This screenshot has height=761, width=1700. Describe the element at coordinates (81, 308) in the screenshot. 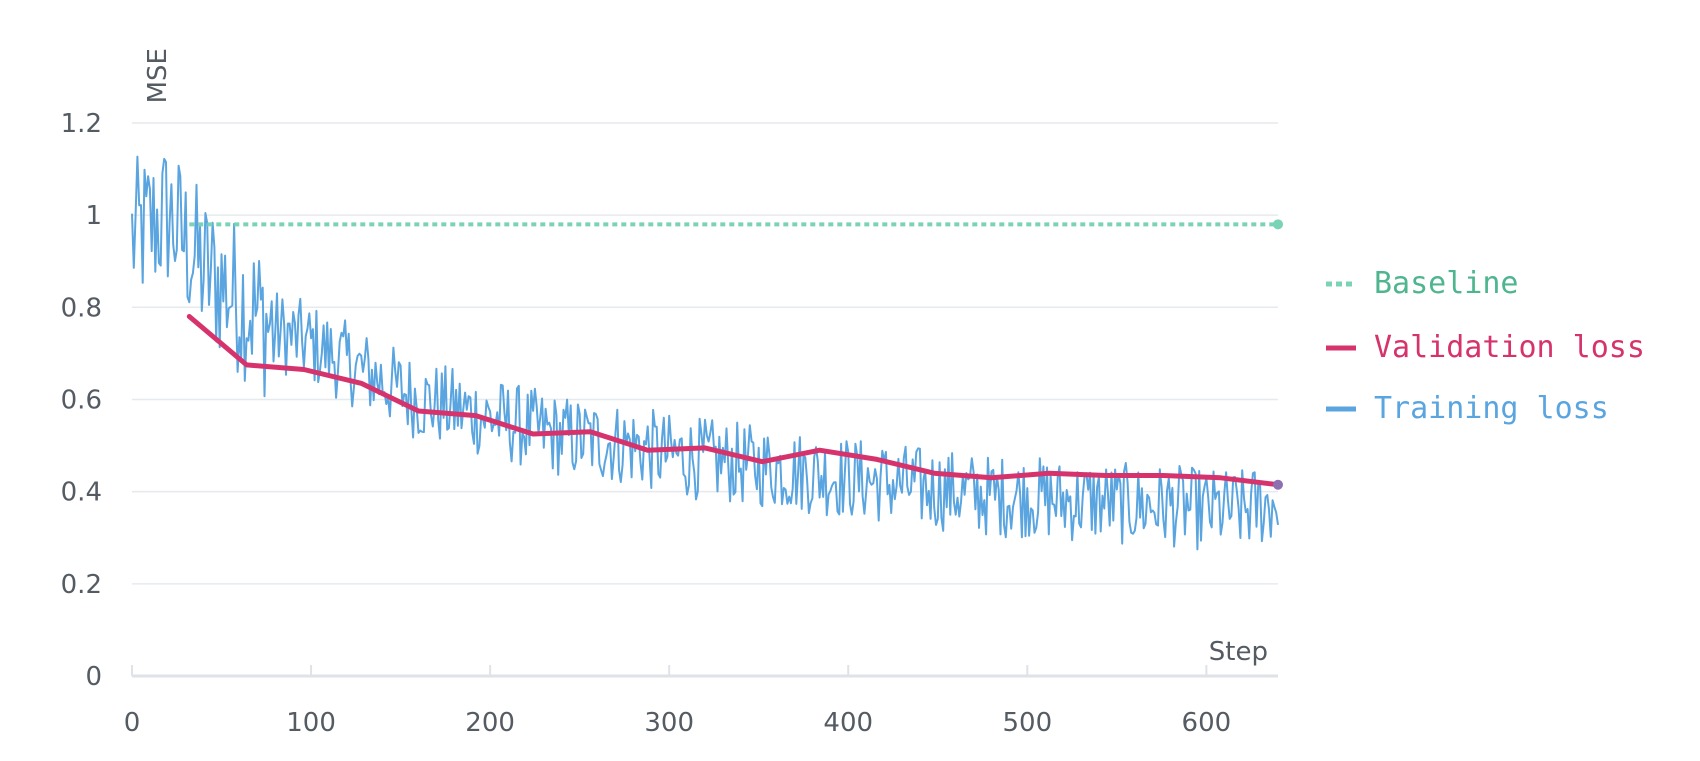

I see `y-tick-label: 0.8` at that location.